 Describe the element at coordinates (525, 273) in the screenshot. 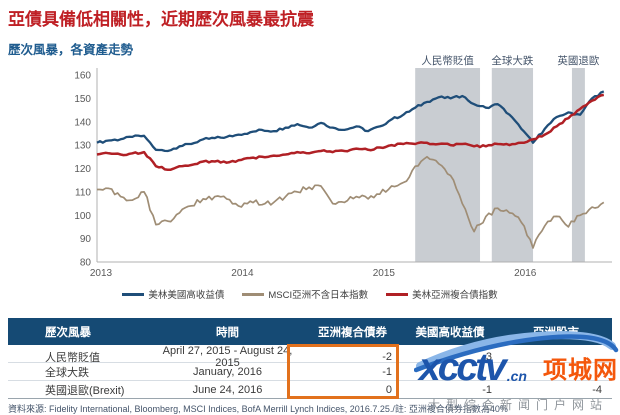

I see `x-tick-label: 2016` at that location.